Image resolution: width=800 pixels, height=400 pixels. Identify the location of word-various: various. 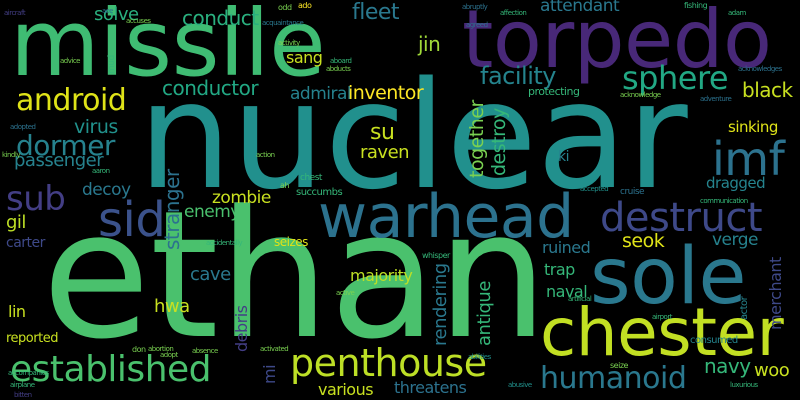
(346, 389).